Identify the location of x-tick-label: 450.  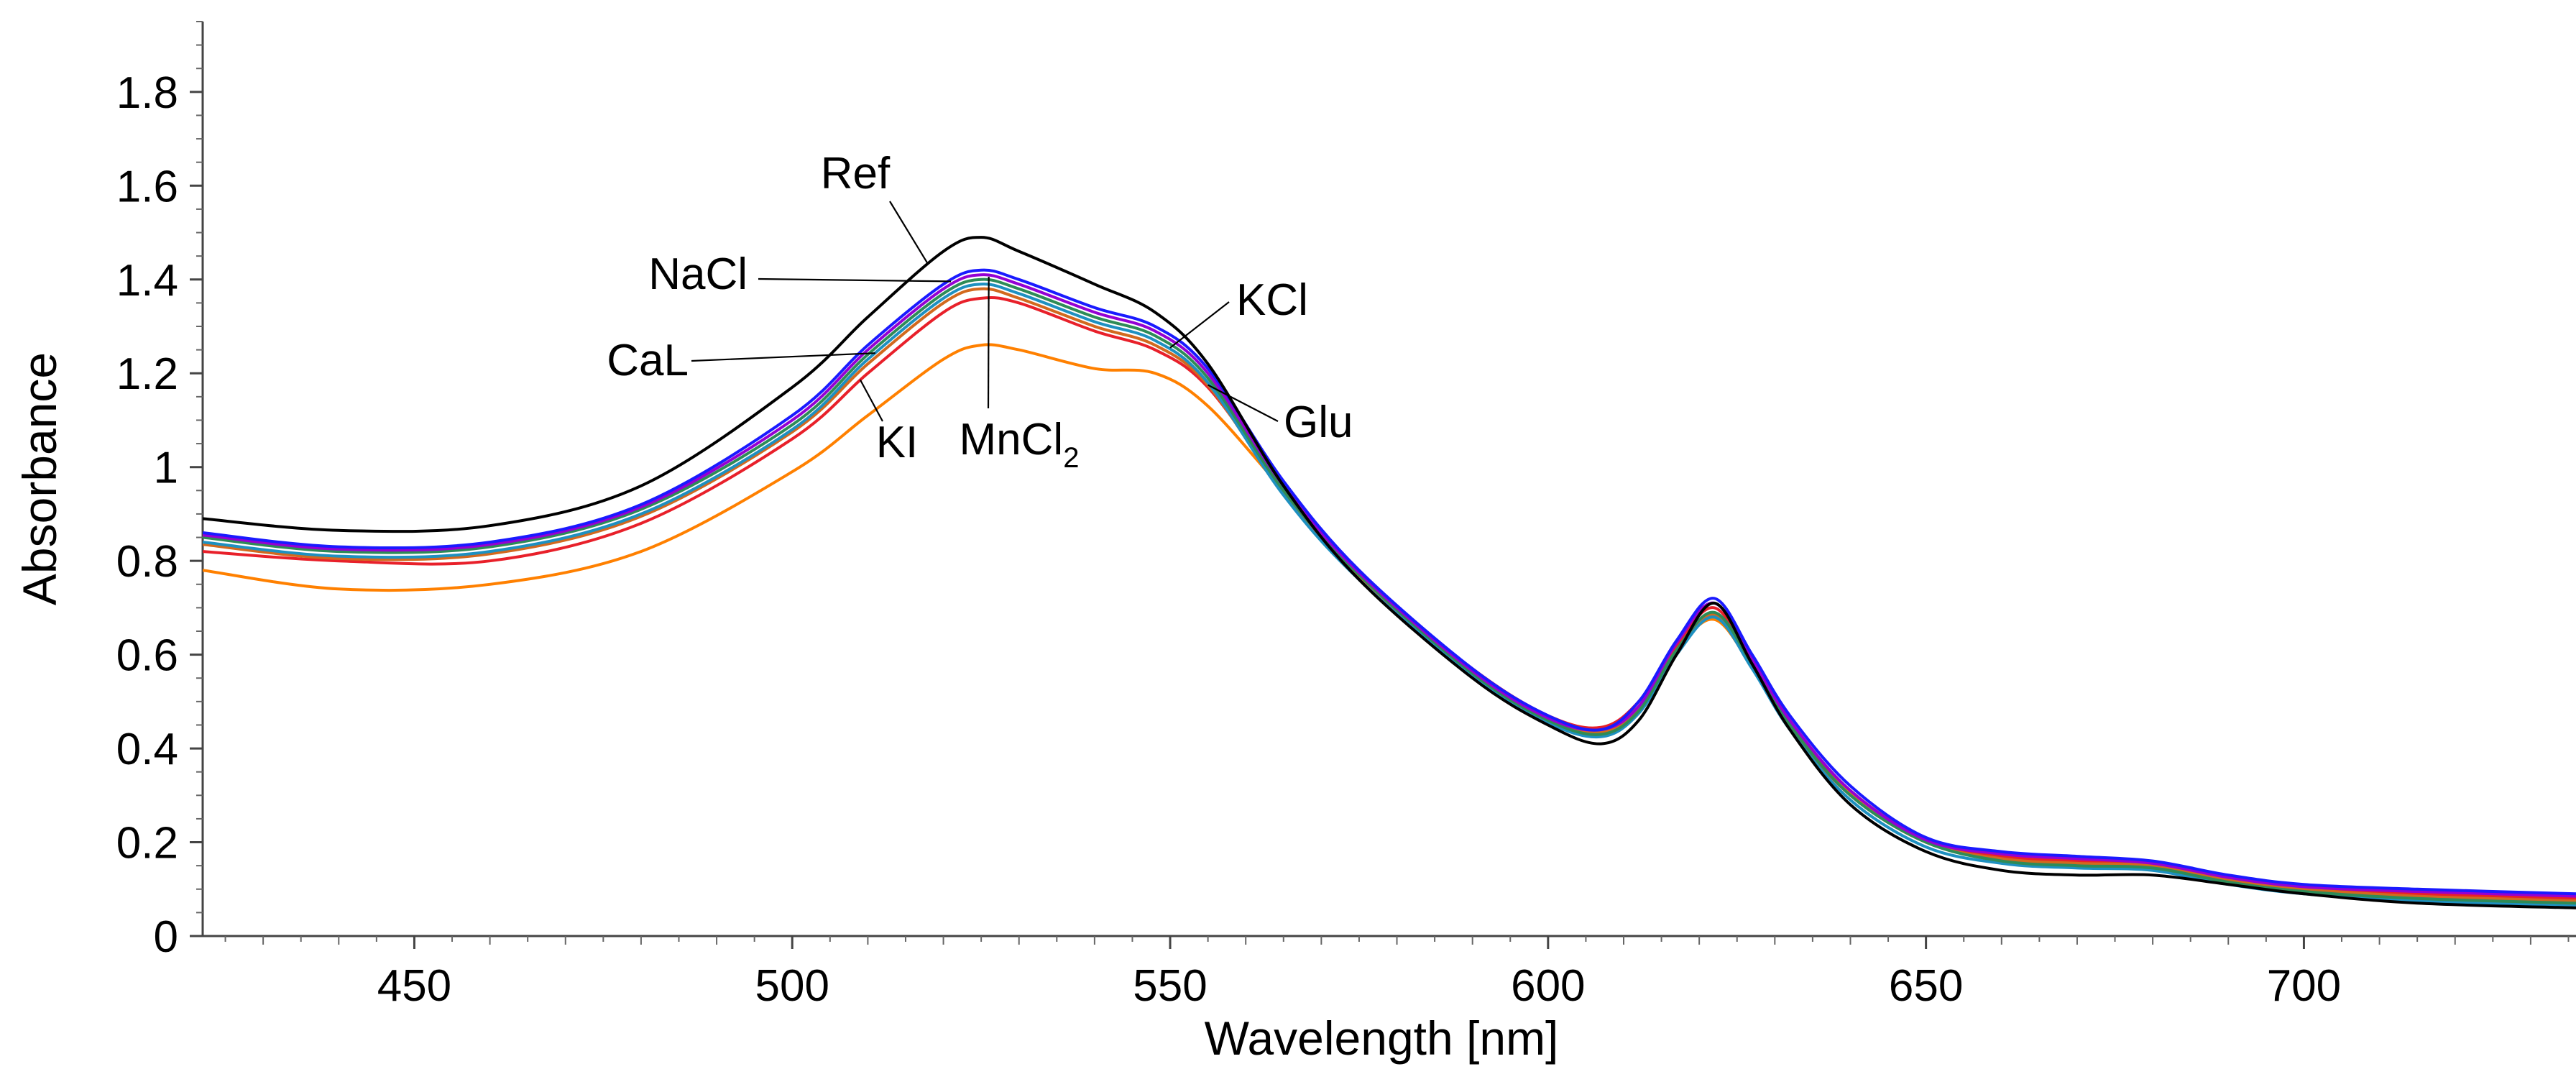
(414, 986).